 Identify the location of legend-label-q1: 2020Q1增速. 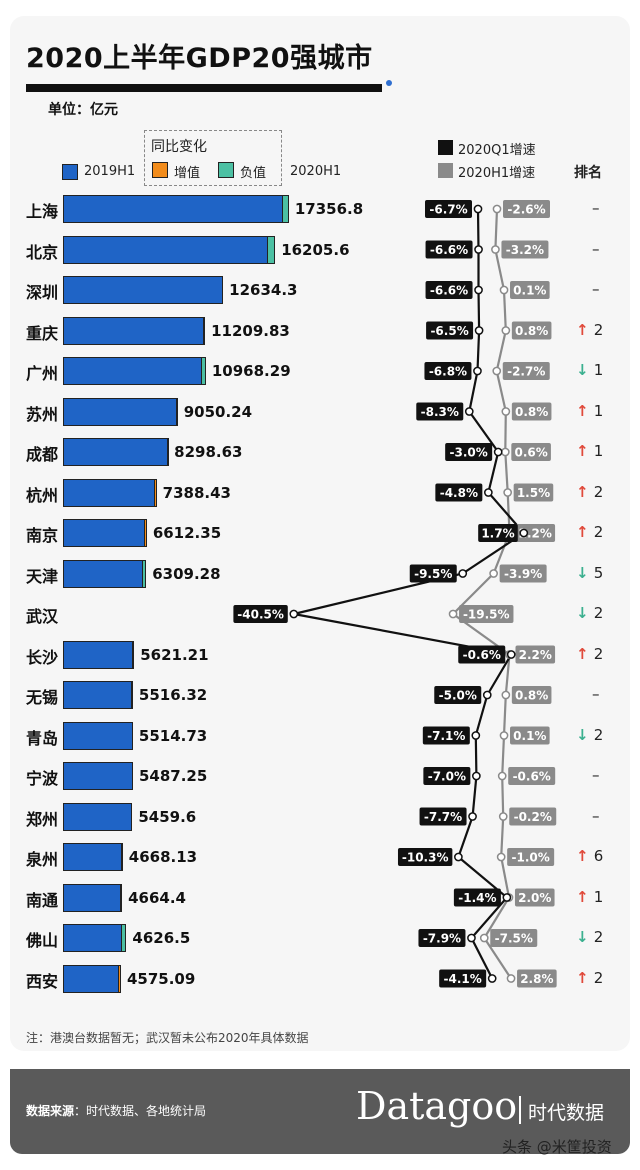
(497, 150).